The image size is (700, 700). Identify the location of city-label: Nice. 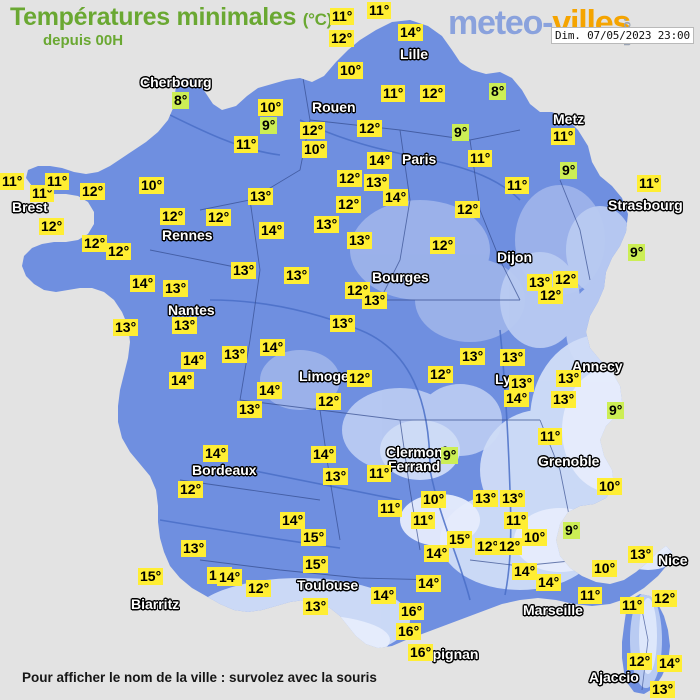
(673, 560).